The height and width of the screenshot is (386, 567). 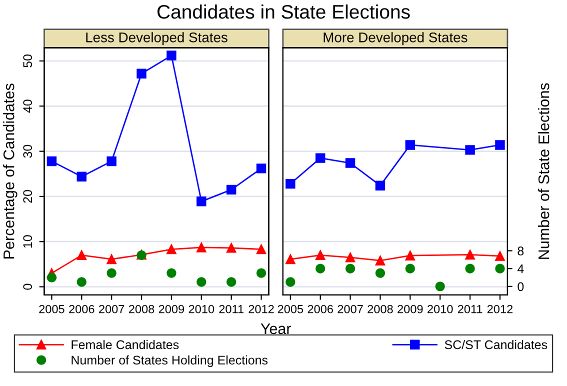 I want to click on legend-label: SC/ST Candidates, so click(x=496, y=345).